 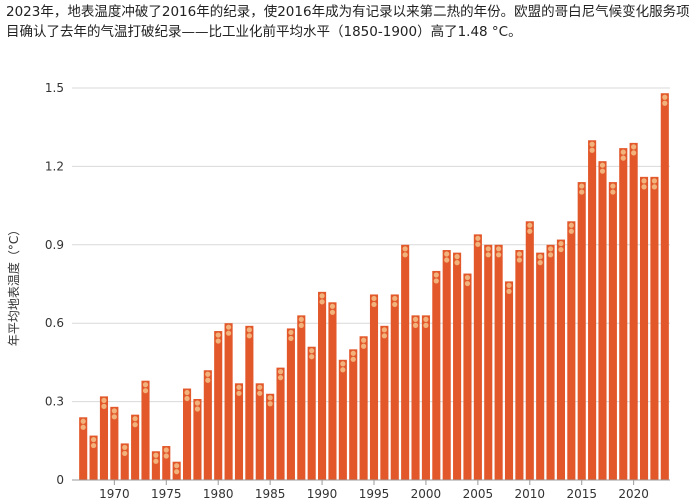 What do you see at coordinates (54, 166) in the screenshot?
I see `y-tick-label: 1.2` at bounding box center [54, 166].